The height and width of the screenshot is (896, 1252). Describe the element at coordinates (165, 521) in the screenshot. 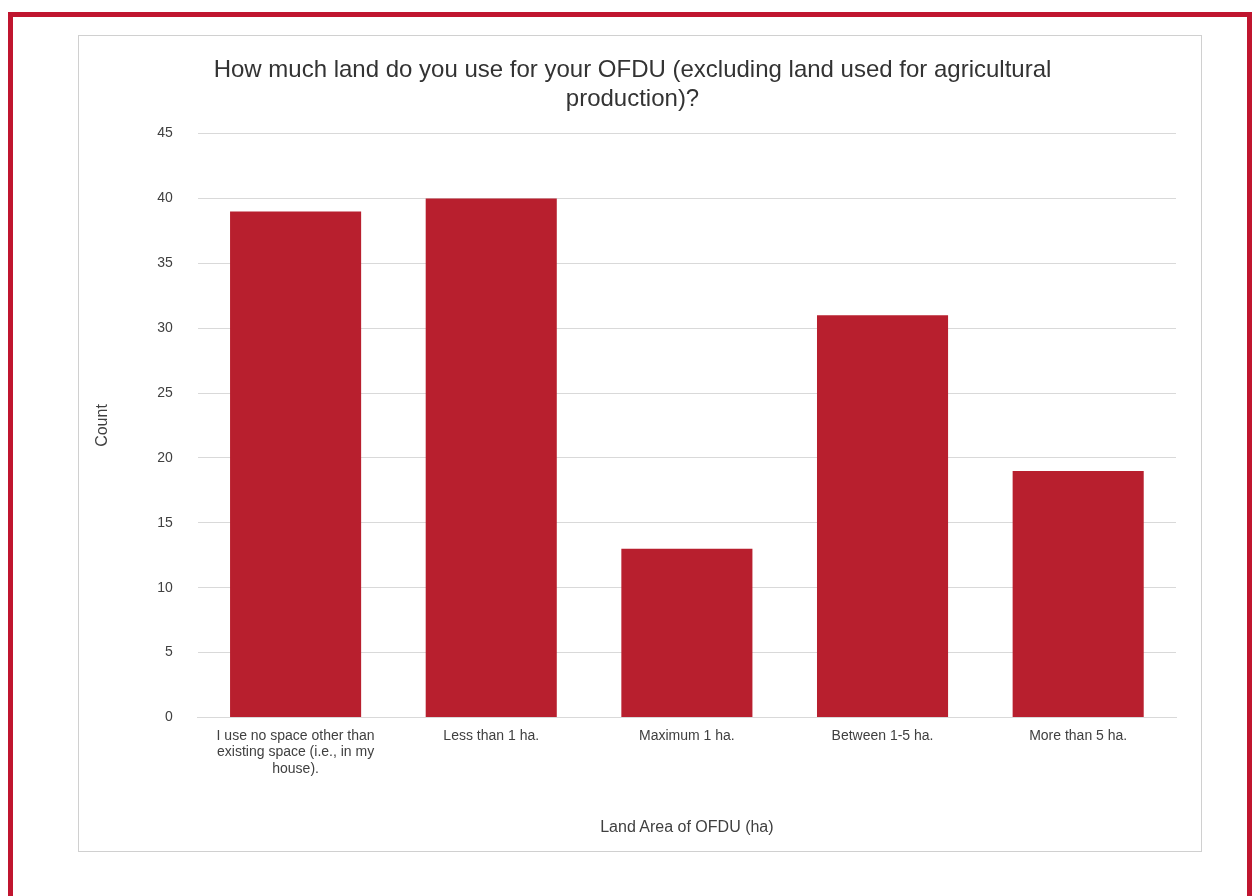

I see `y-tick-label: 15` at that location.